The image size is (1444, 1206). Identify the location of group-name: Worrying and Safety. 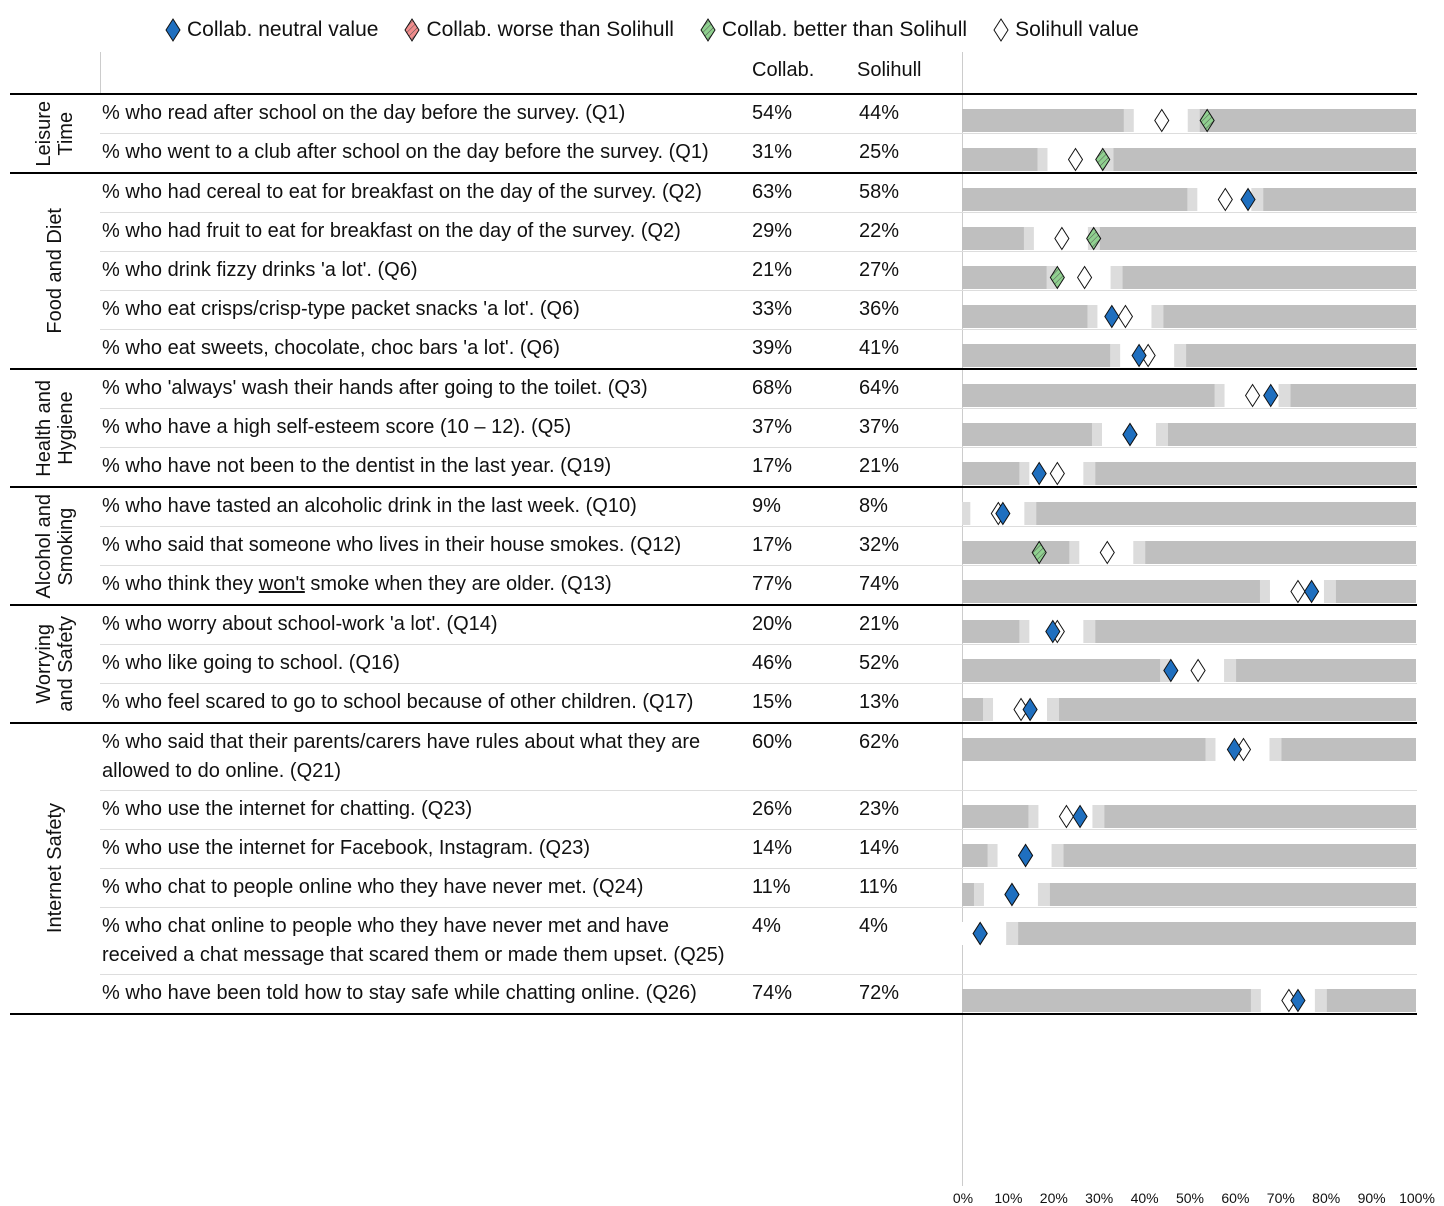
(55, 664).